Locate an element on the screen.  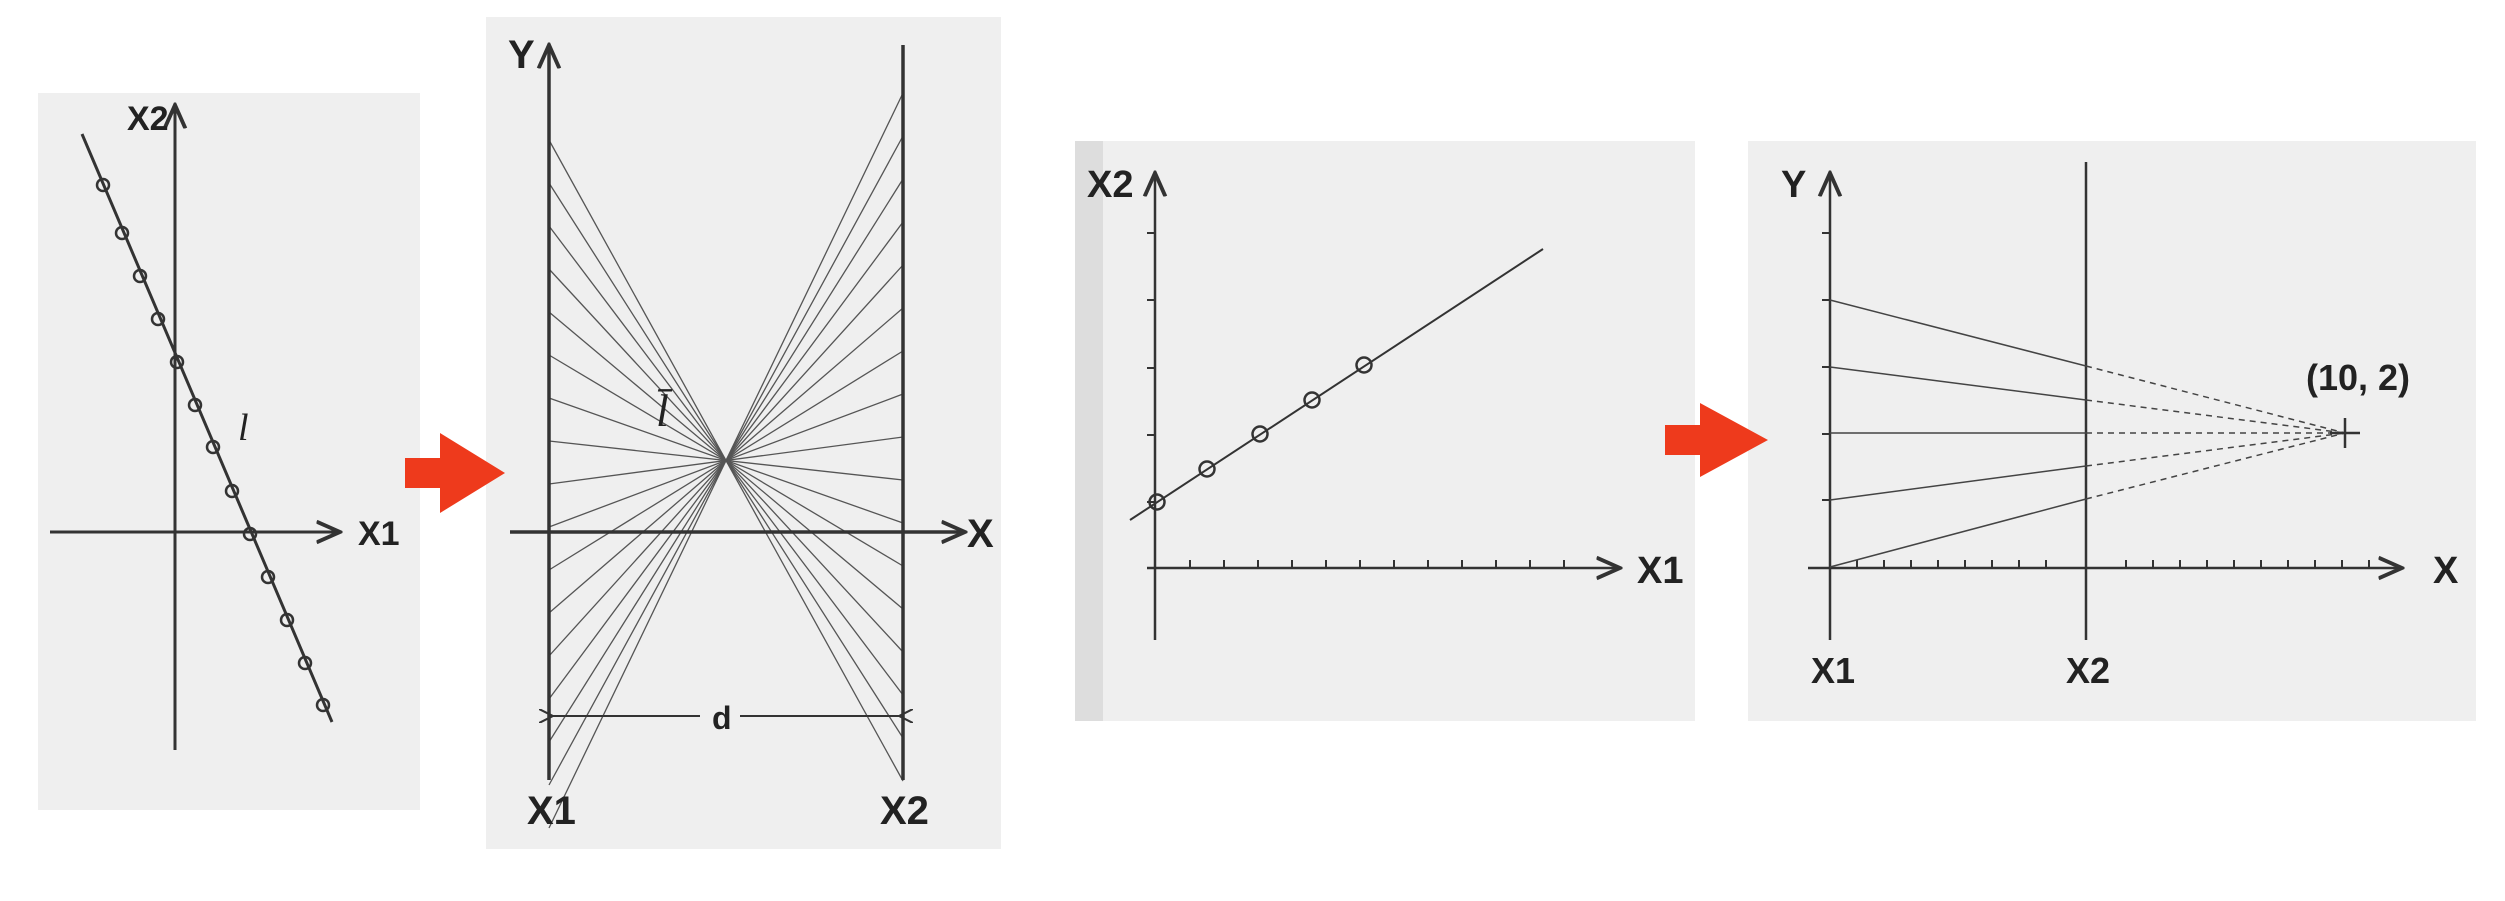
panel1-graphics: X2 X1 l is located at coordinates (225, 425).